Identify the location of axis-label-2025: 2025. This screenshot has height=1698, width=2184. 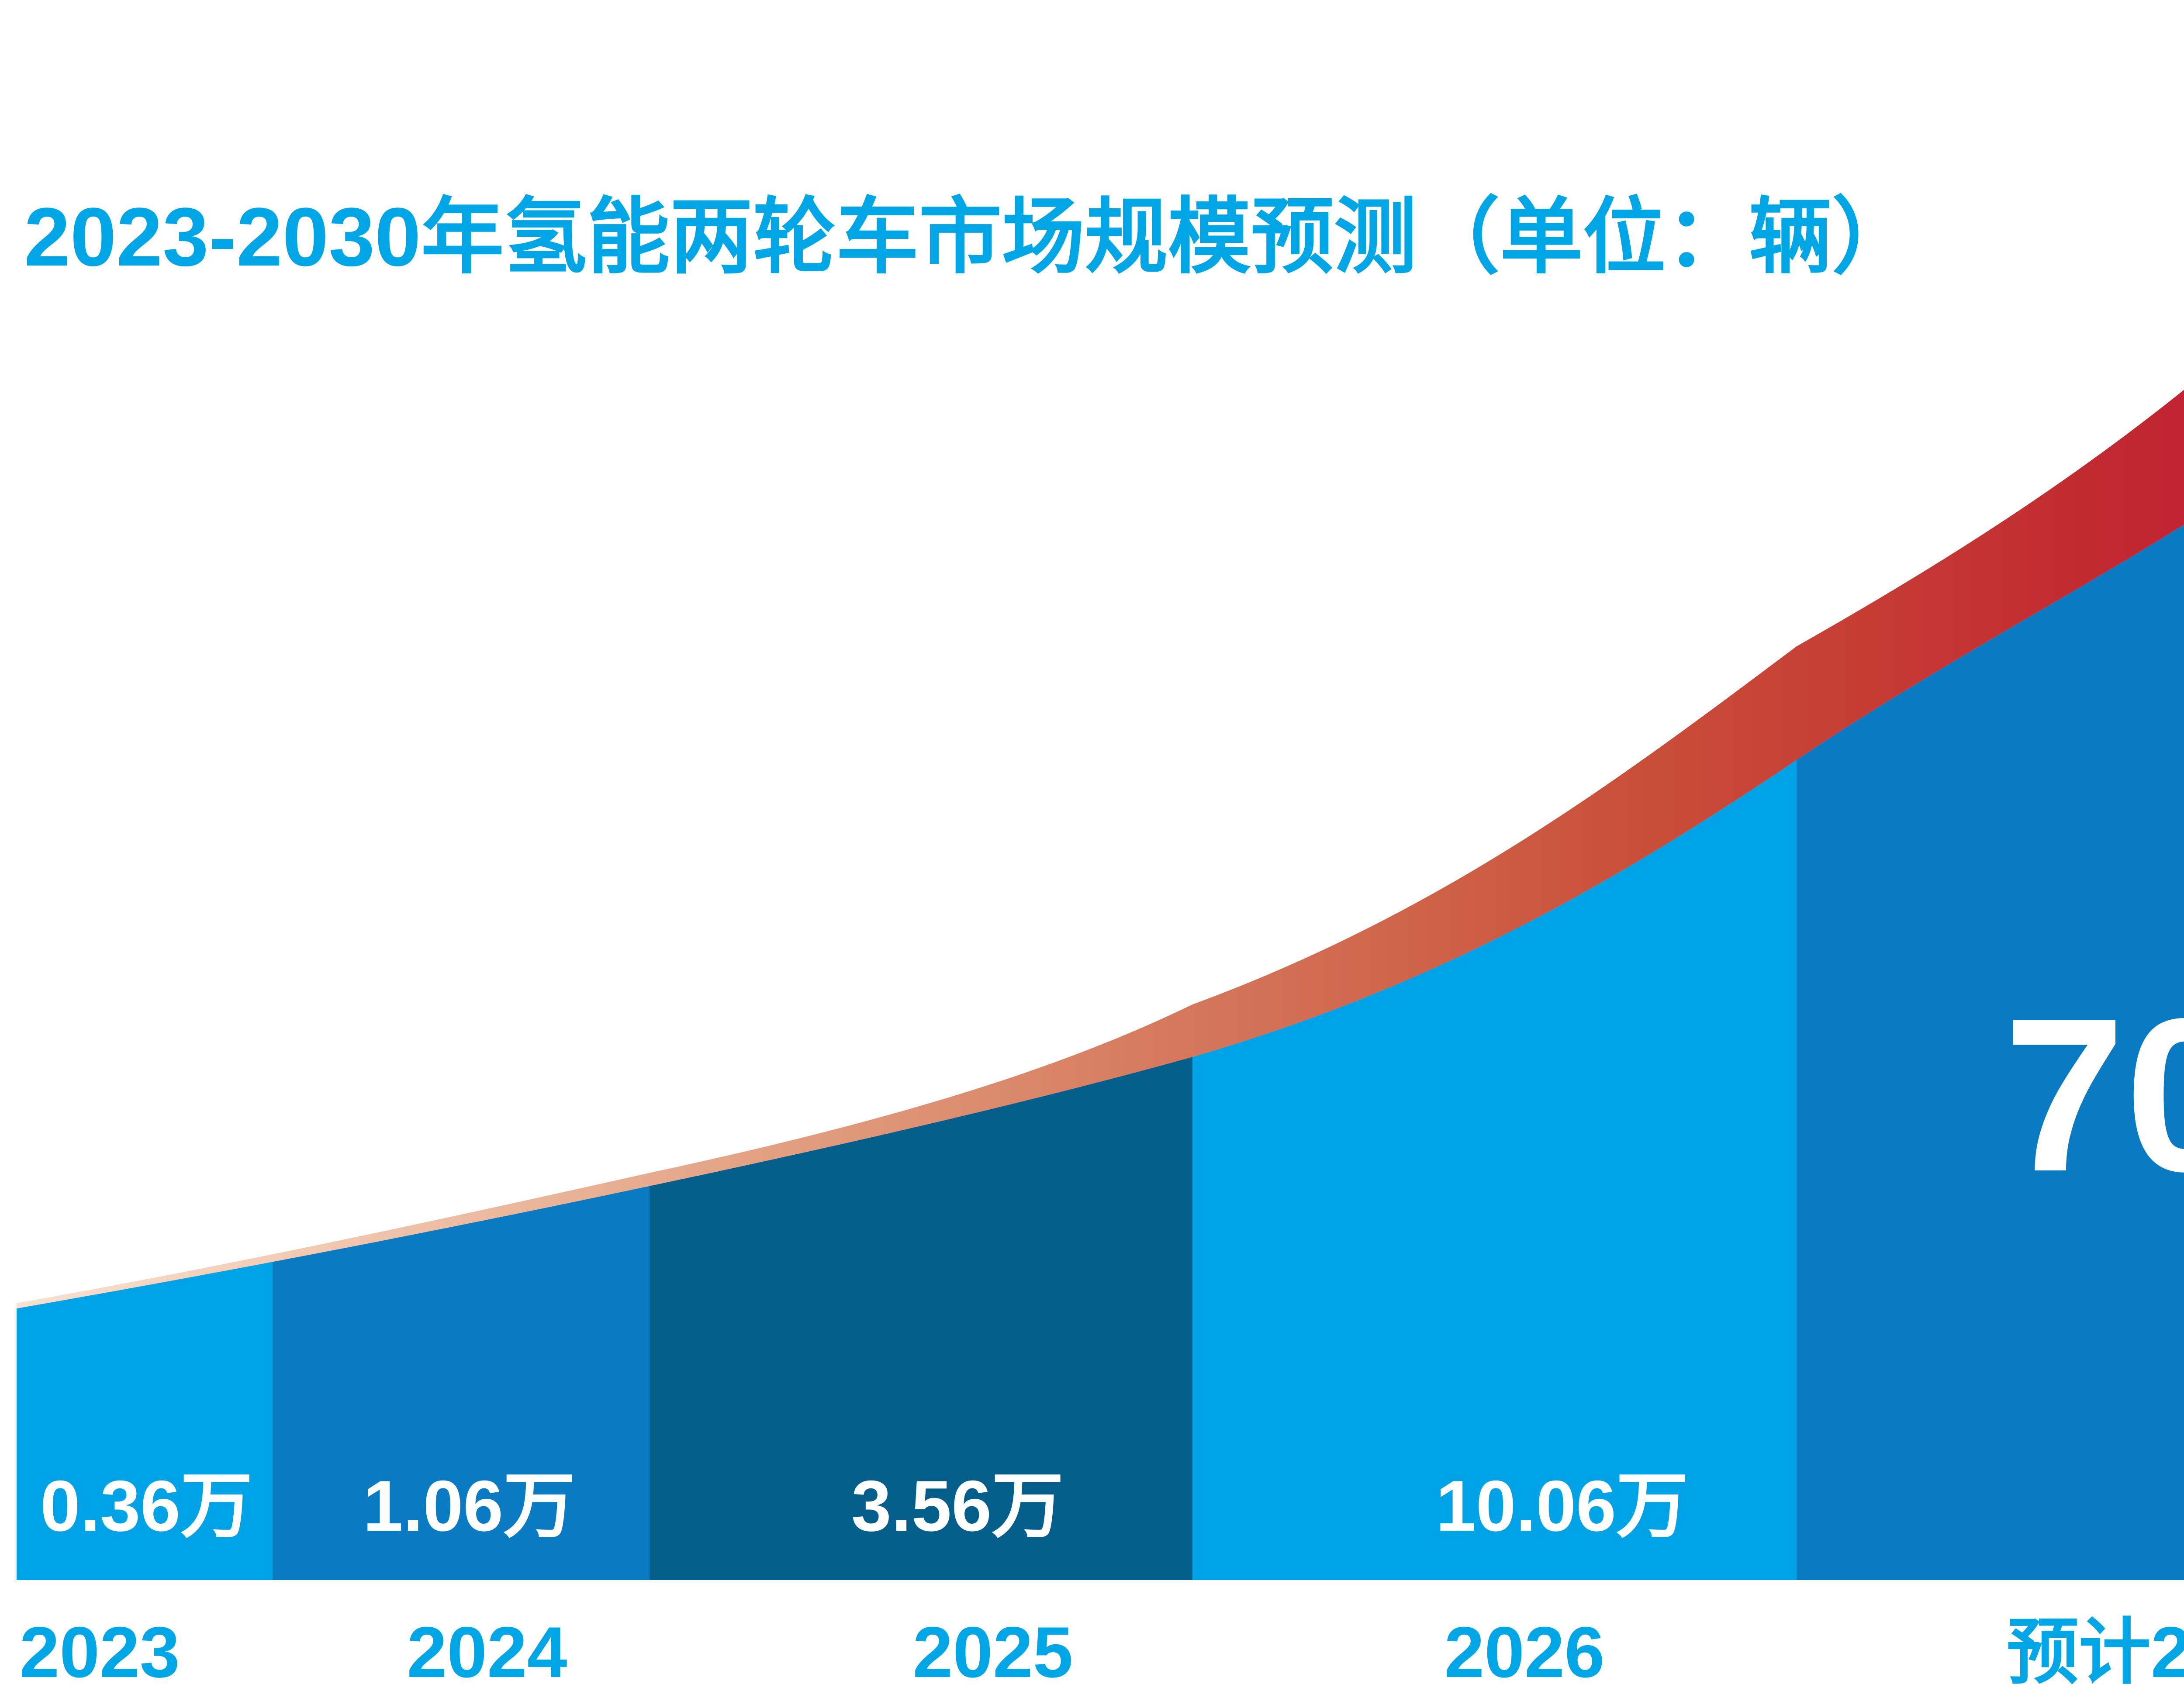
(992, 1652).